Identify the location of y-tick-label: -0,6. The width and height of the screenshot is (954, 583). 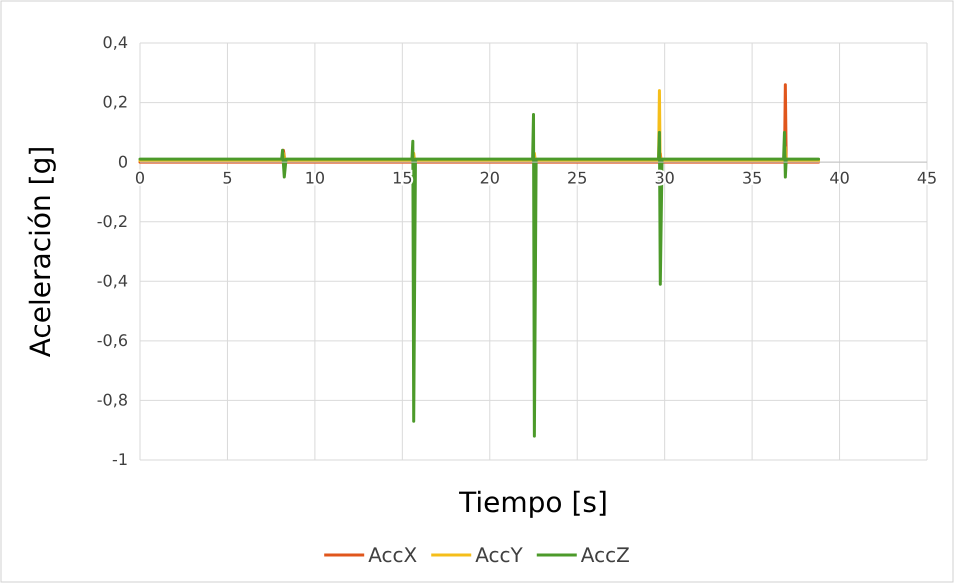
(112, 340).